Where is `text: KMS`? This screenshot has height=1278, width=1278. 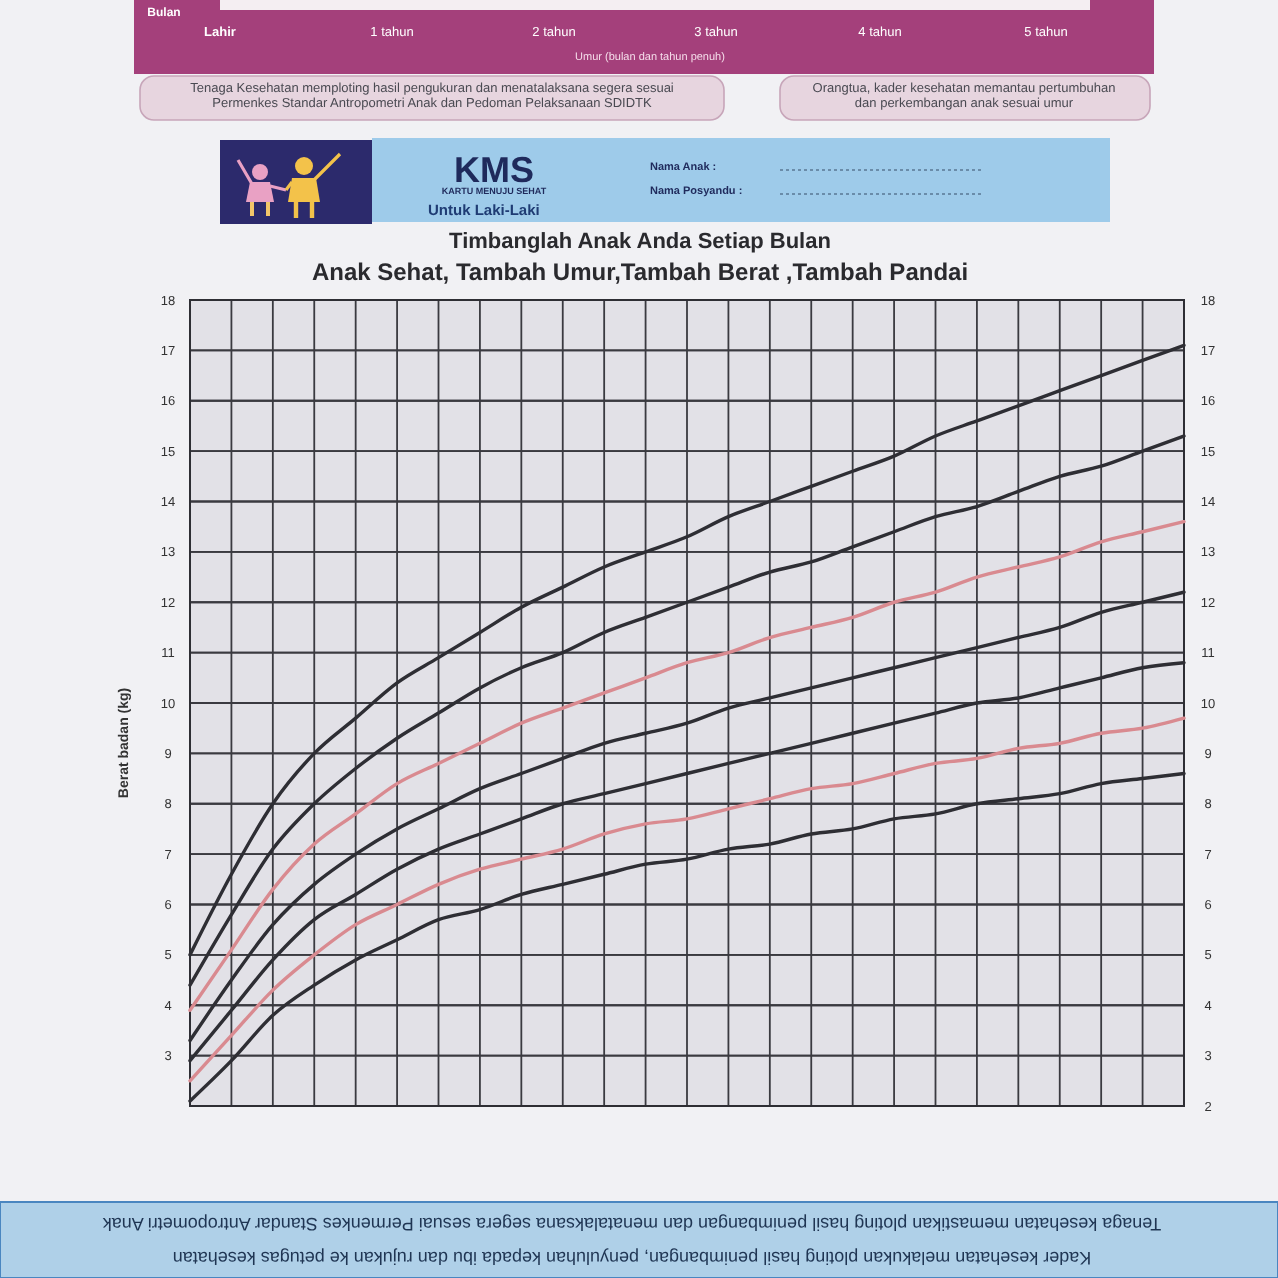 text: KMS is located at coordinates (494, 170).